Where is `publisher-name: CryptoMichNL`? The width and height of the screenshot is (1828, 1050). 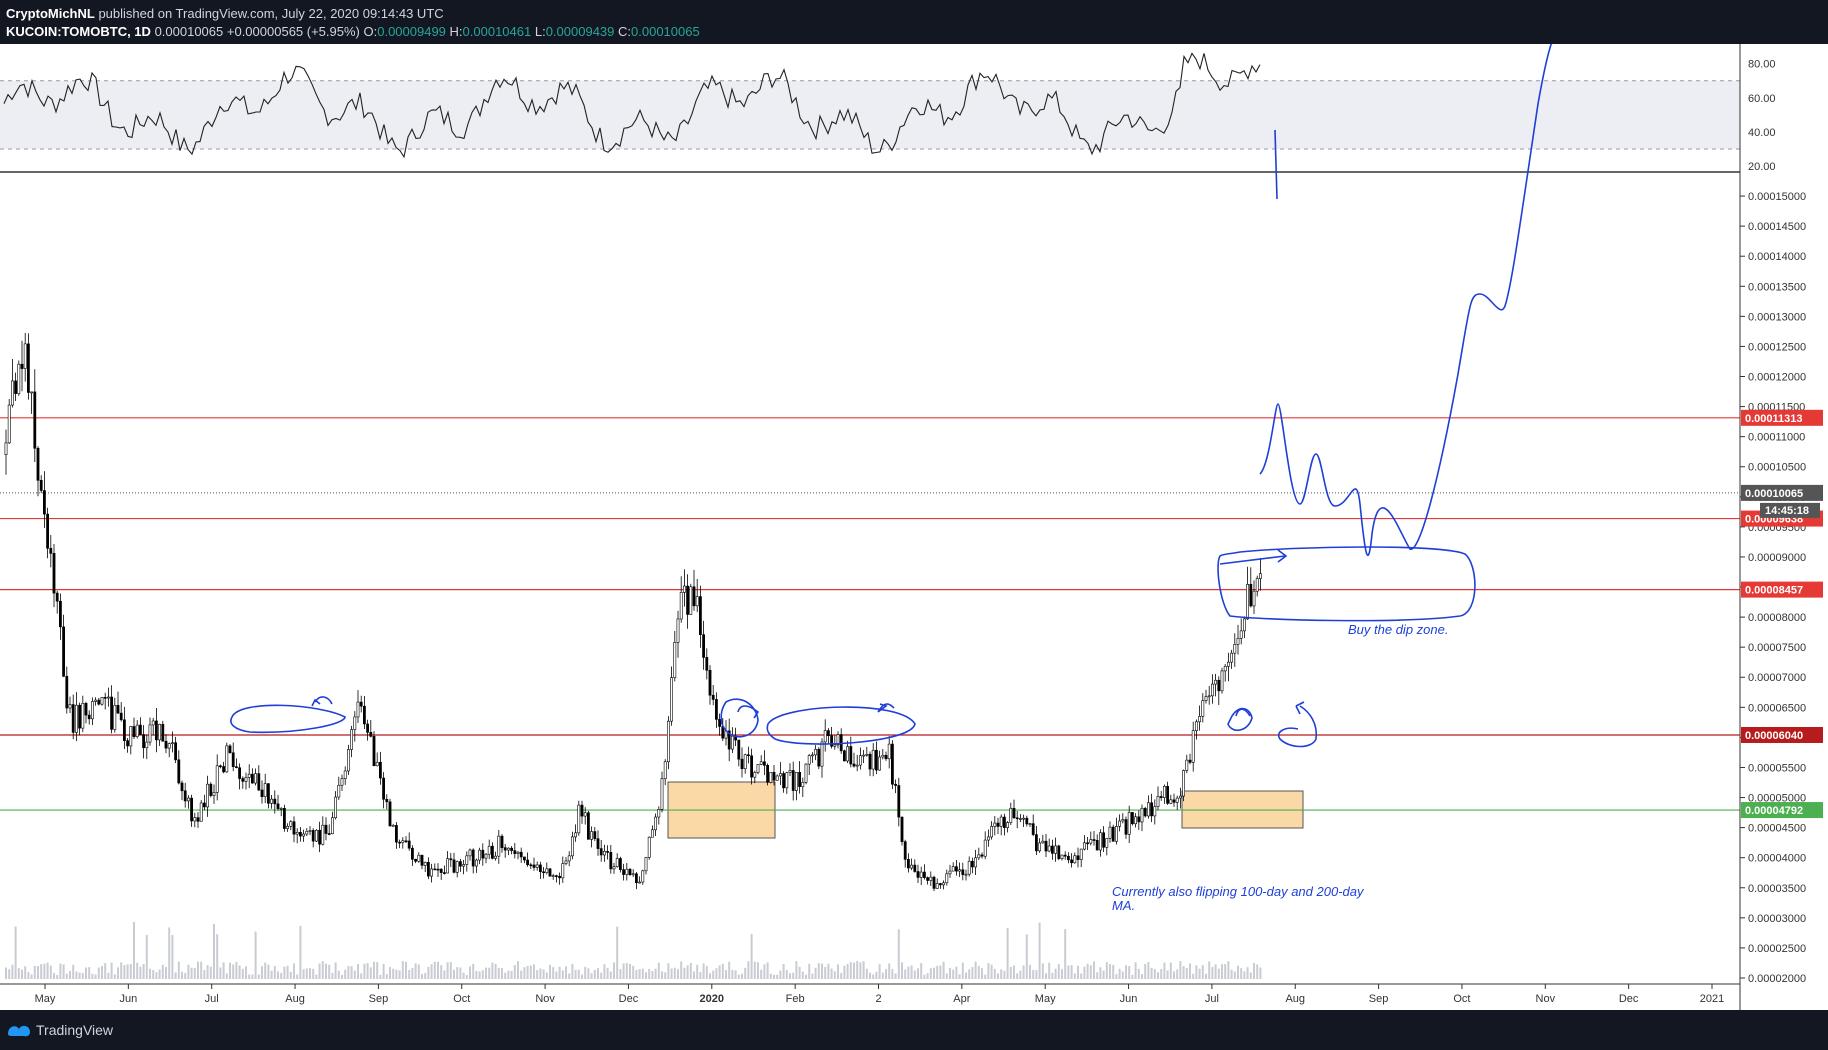 publisher-name: CryptoMichNL is located at coordinates (50, 13).